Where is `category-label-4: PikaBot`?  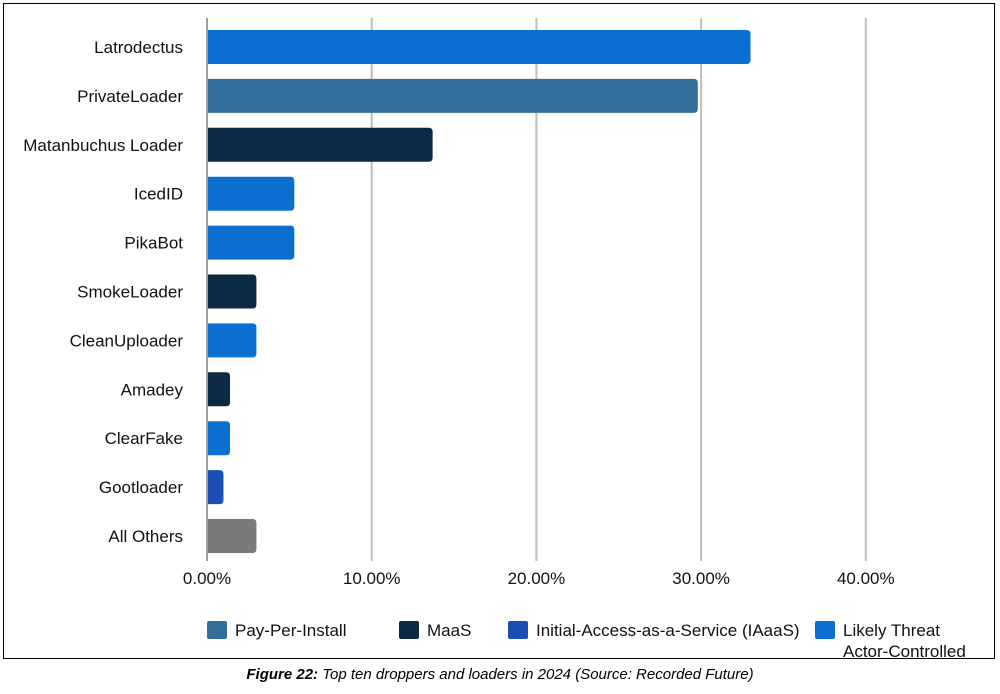 category-label-4: PikaBot is located at coordinates (153, 243).